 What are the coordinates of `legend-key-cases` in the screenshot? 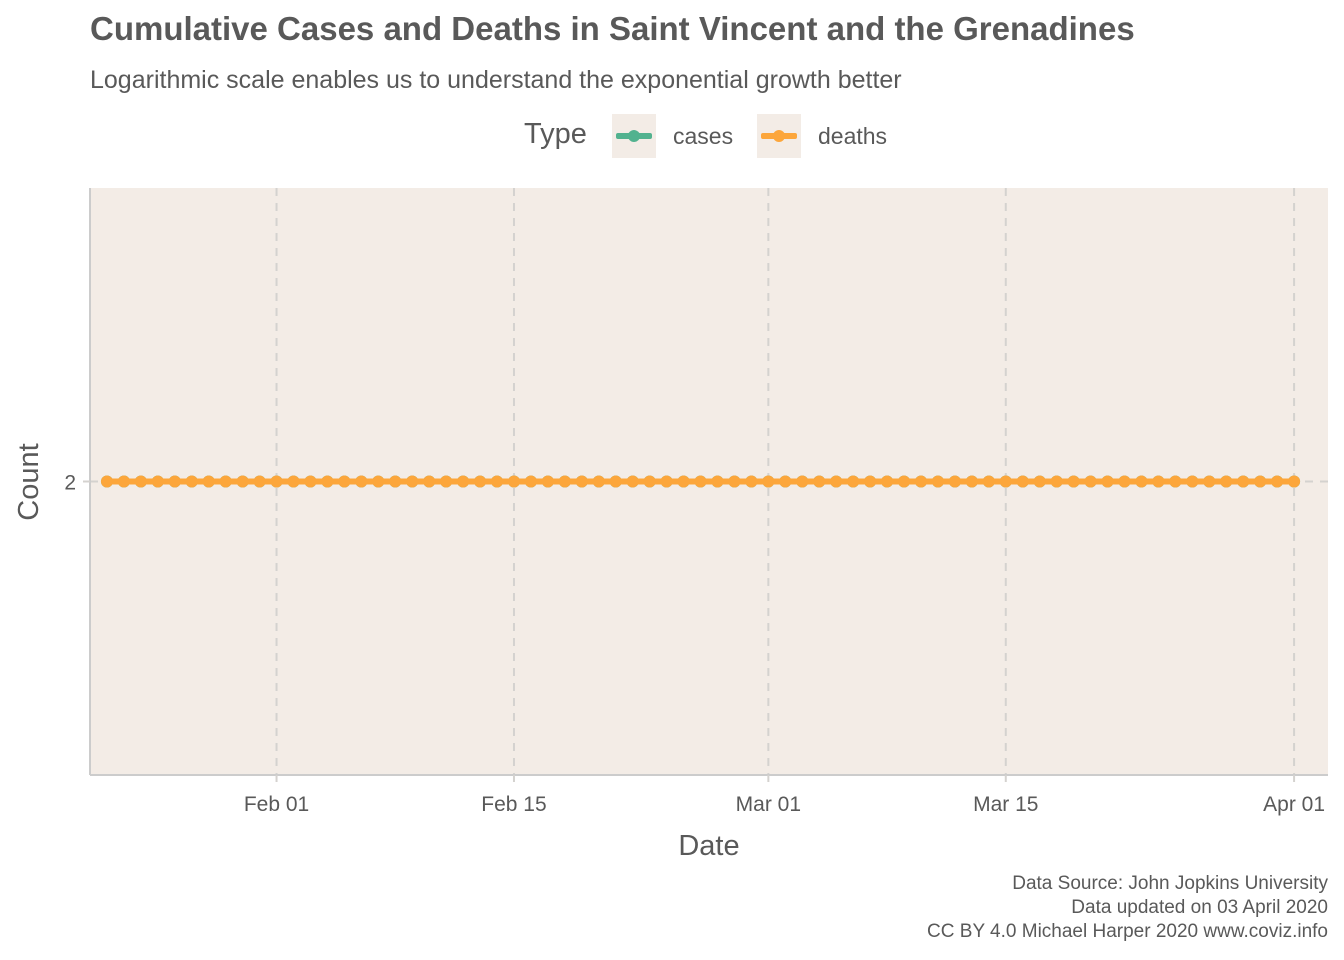 It's located at (634, 136).